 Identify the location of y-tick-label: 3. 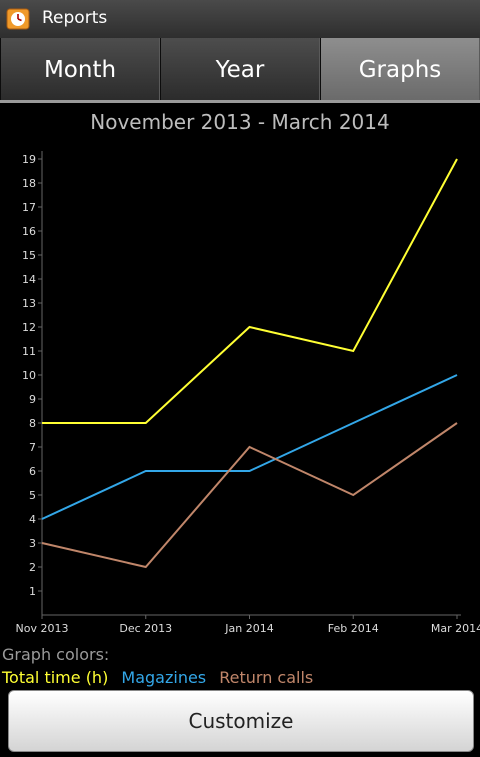
(32, 543).